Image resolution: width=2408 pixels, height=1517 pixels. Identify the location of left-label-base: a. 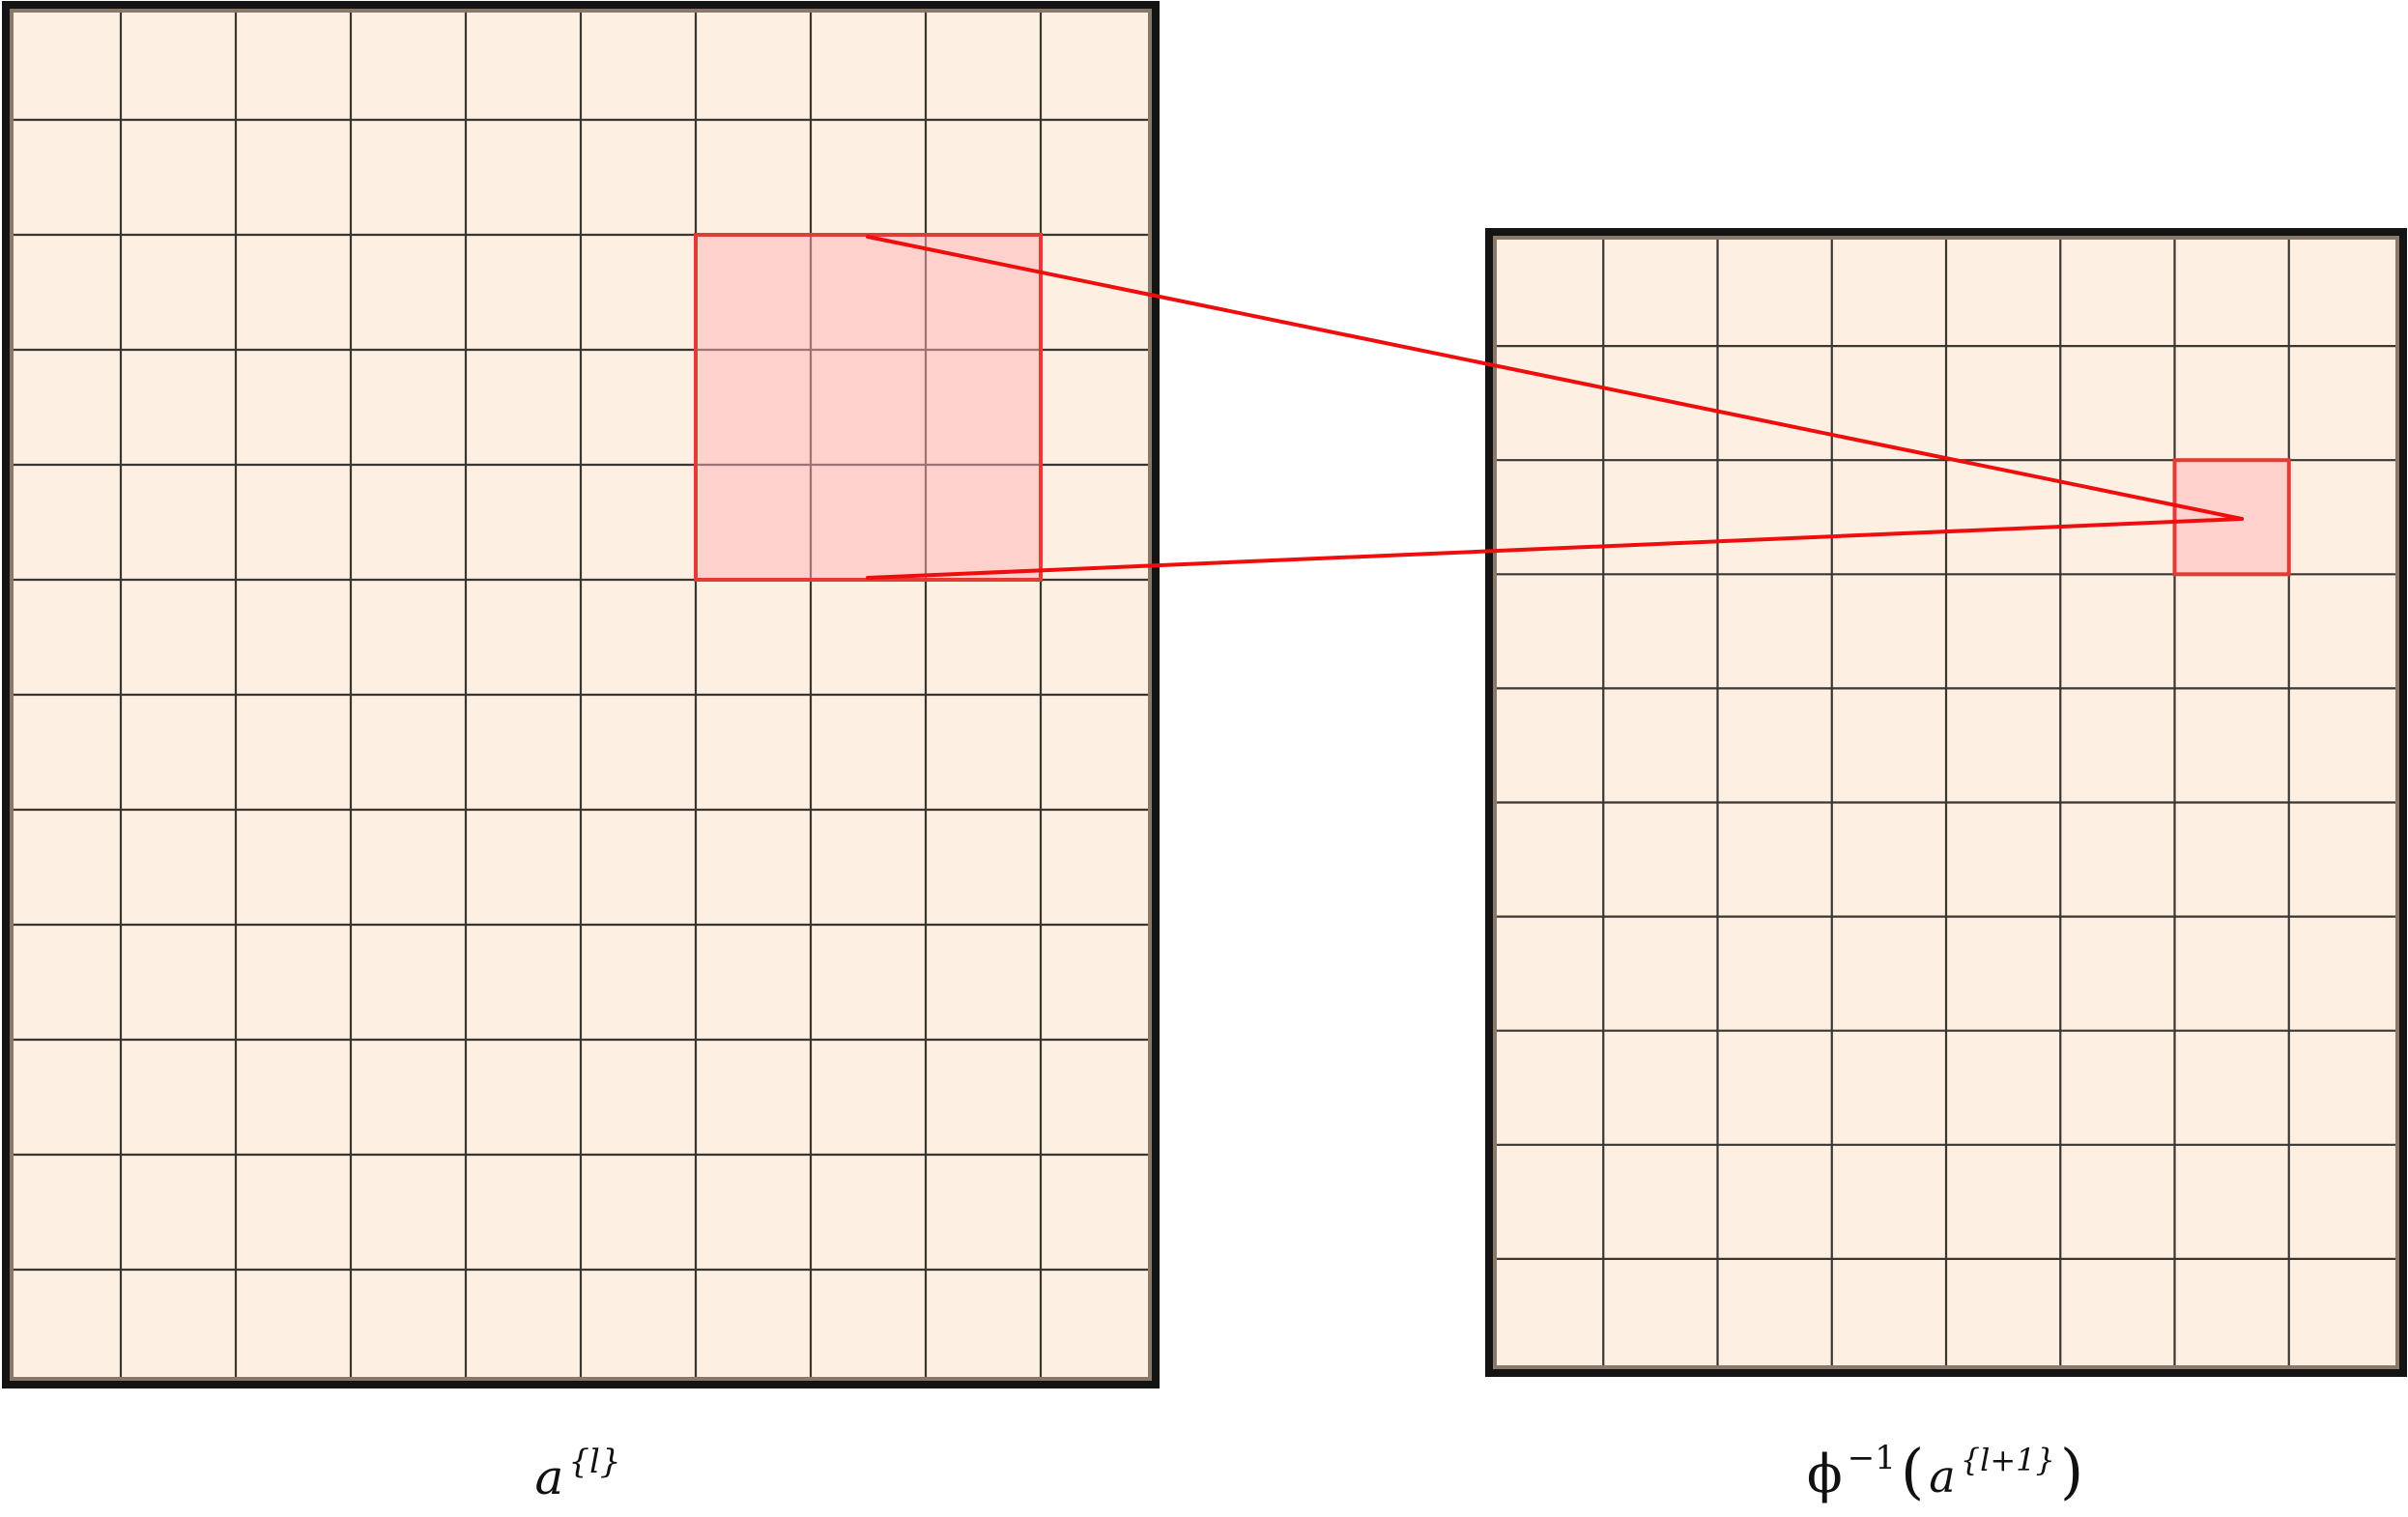
(548, 1477).